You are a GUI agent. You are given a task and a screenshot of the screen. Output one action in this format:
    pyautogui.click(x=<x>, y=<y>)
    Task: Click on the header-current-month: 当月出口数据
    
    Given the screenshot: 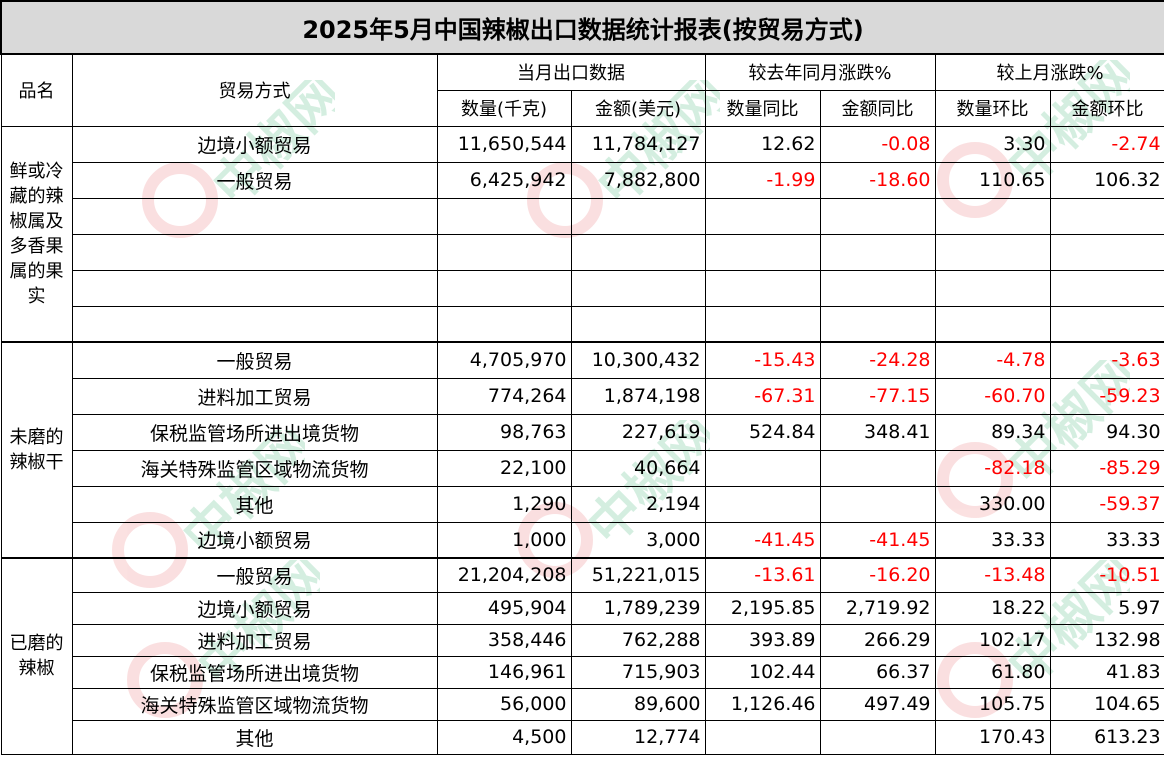 What is the action you would take?
    pyautogui.click(x=571, y=72)
    